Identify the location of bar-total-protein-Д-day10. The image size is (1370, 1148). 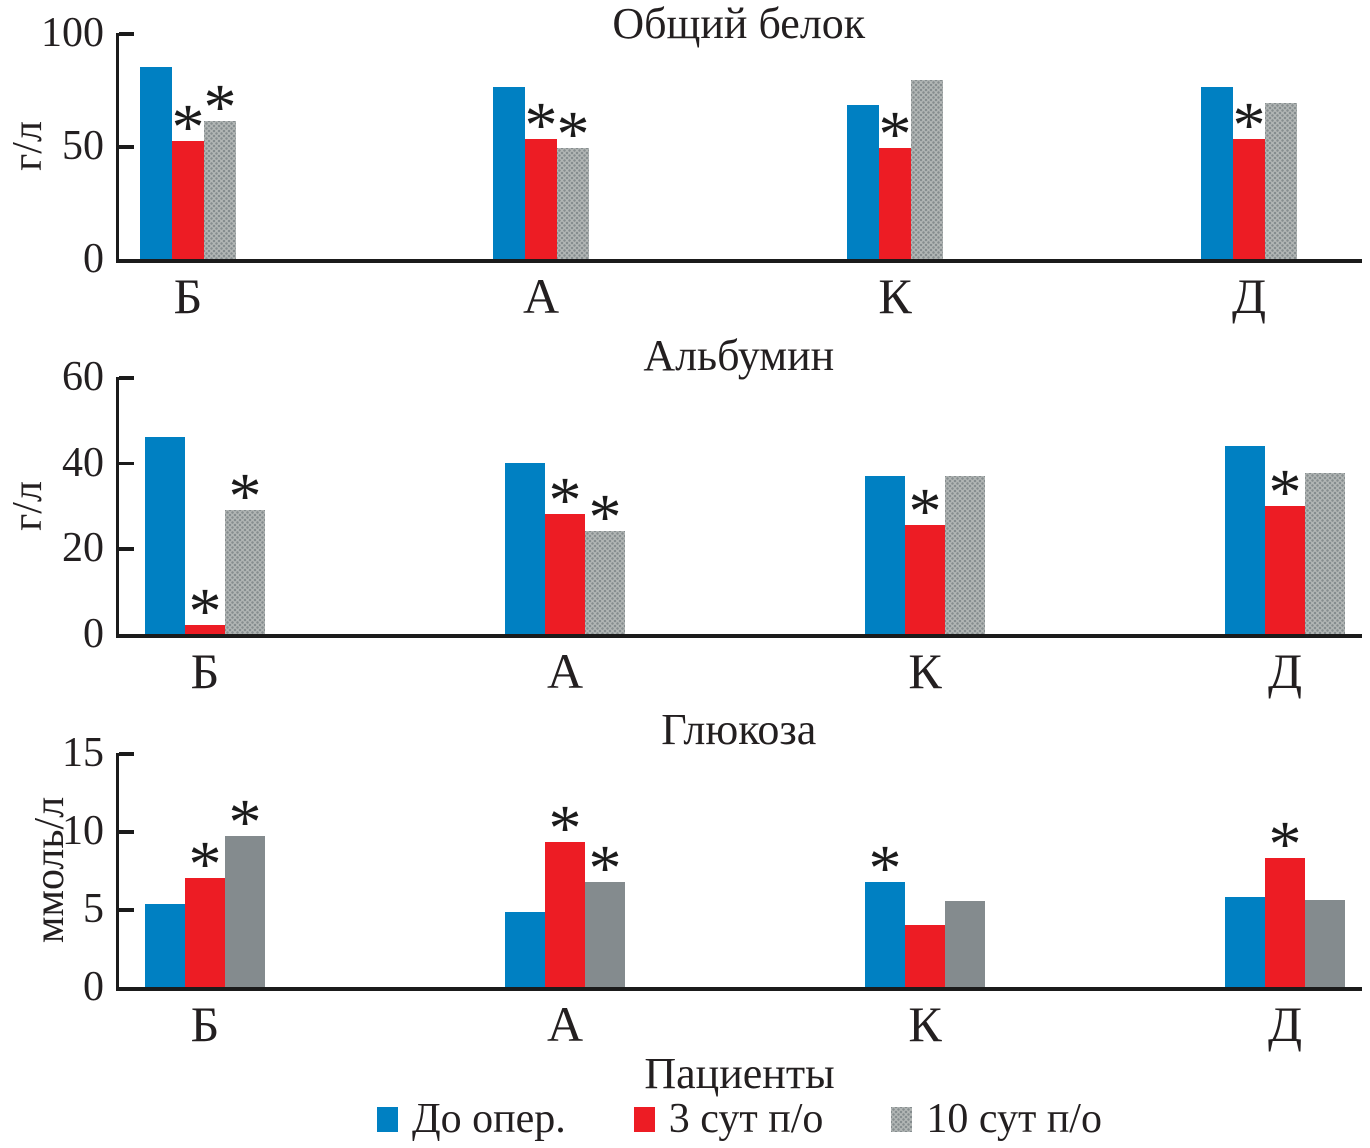
(1281, 181).